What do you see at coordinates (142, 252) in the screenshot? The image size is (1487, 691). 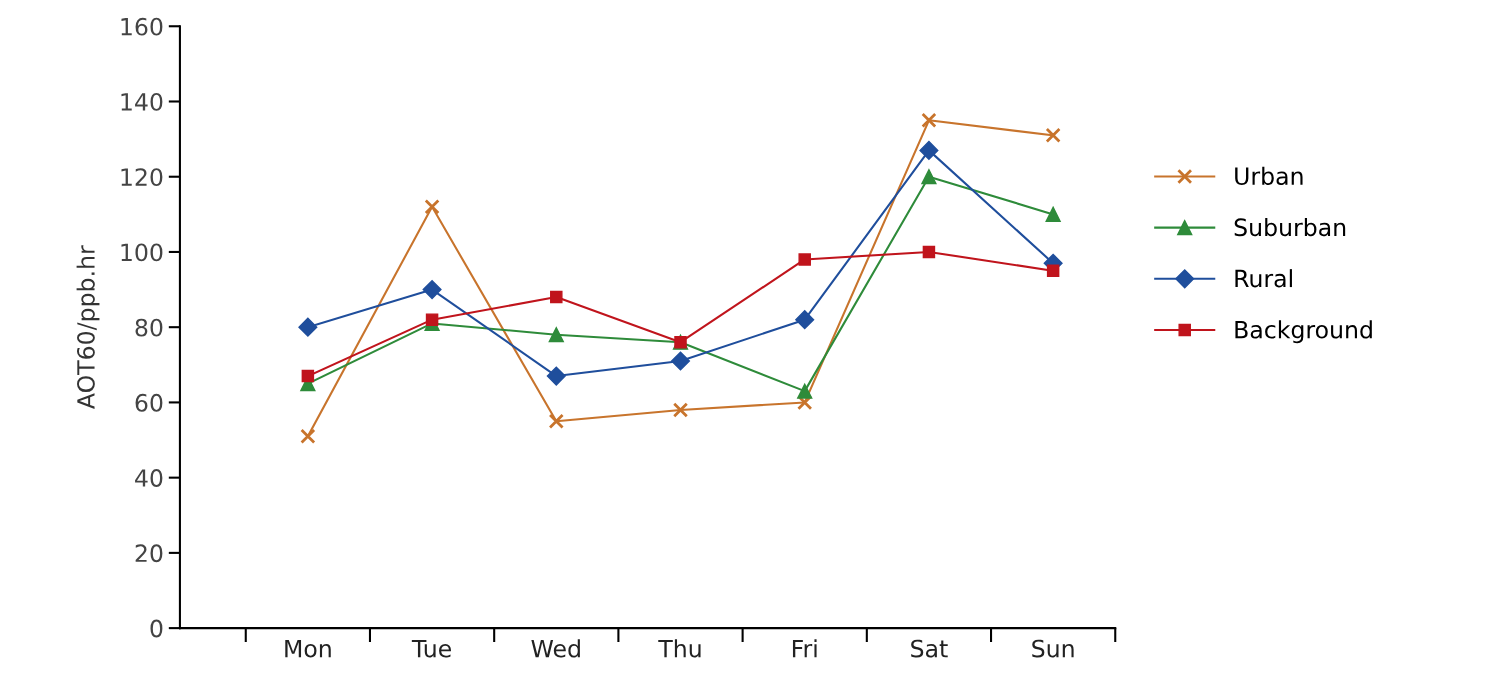 I see `y-tick-label: 100` at bounding box center [142, 252].